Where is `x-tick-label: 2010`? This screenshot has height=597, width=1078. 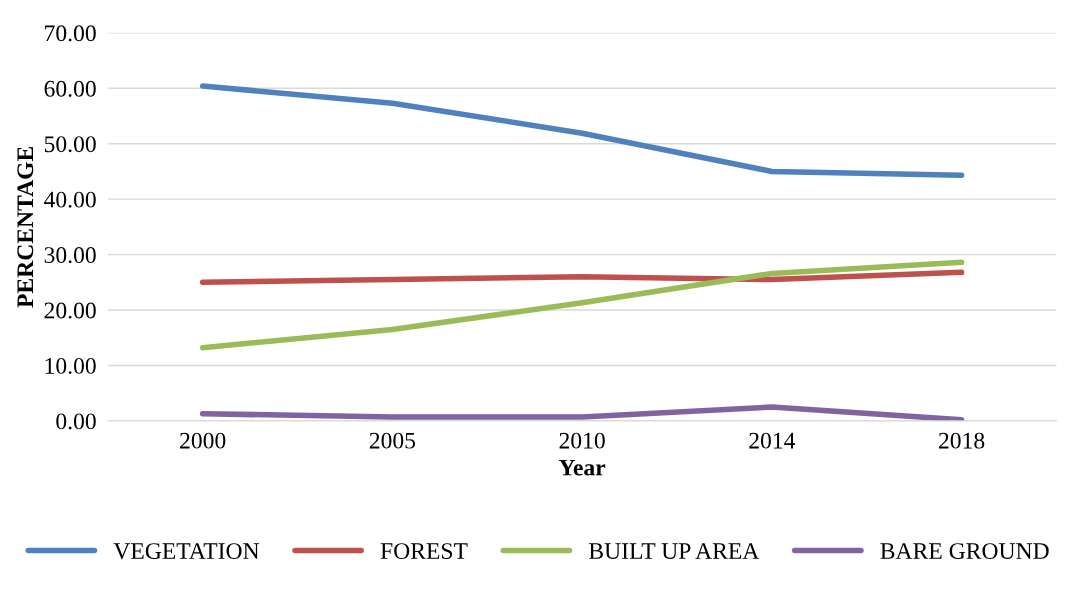 x-tick-label: 2010 is located at coordinates (582, 440).